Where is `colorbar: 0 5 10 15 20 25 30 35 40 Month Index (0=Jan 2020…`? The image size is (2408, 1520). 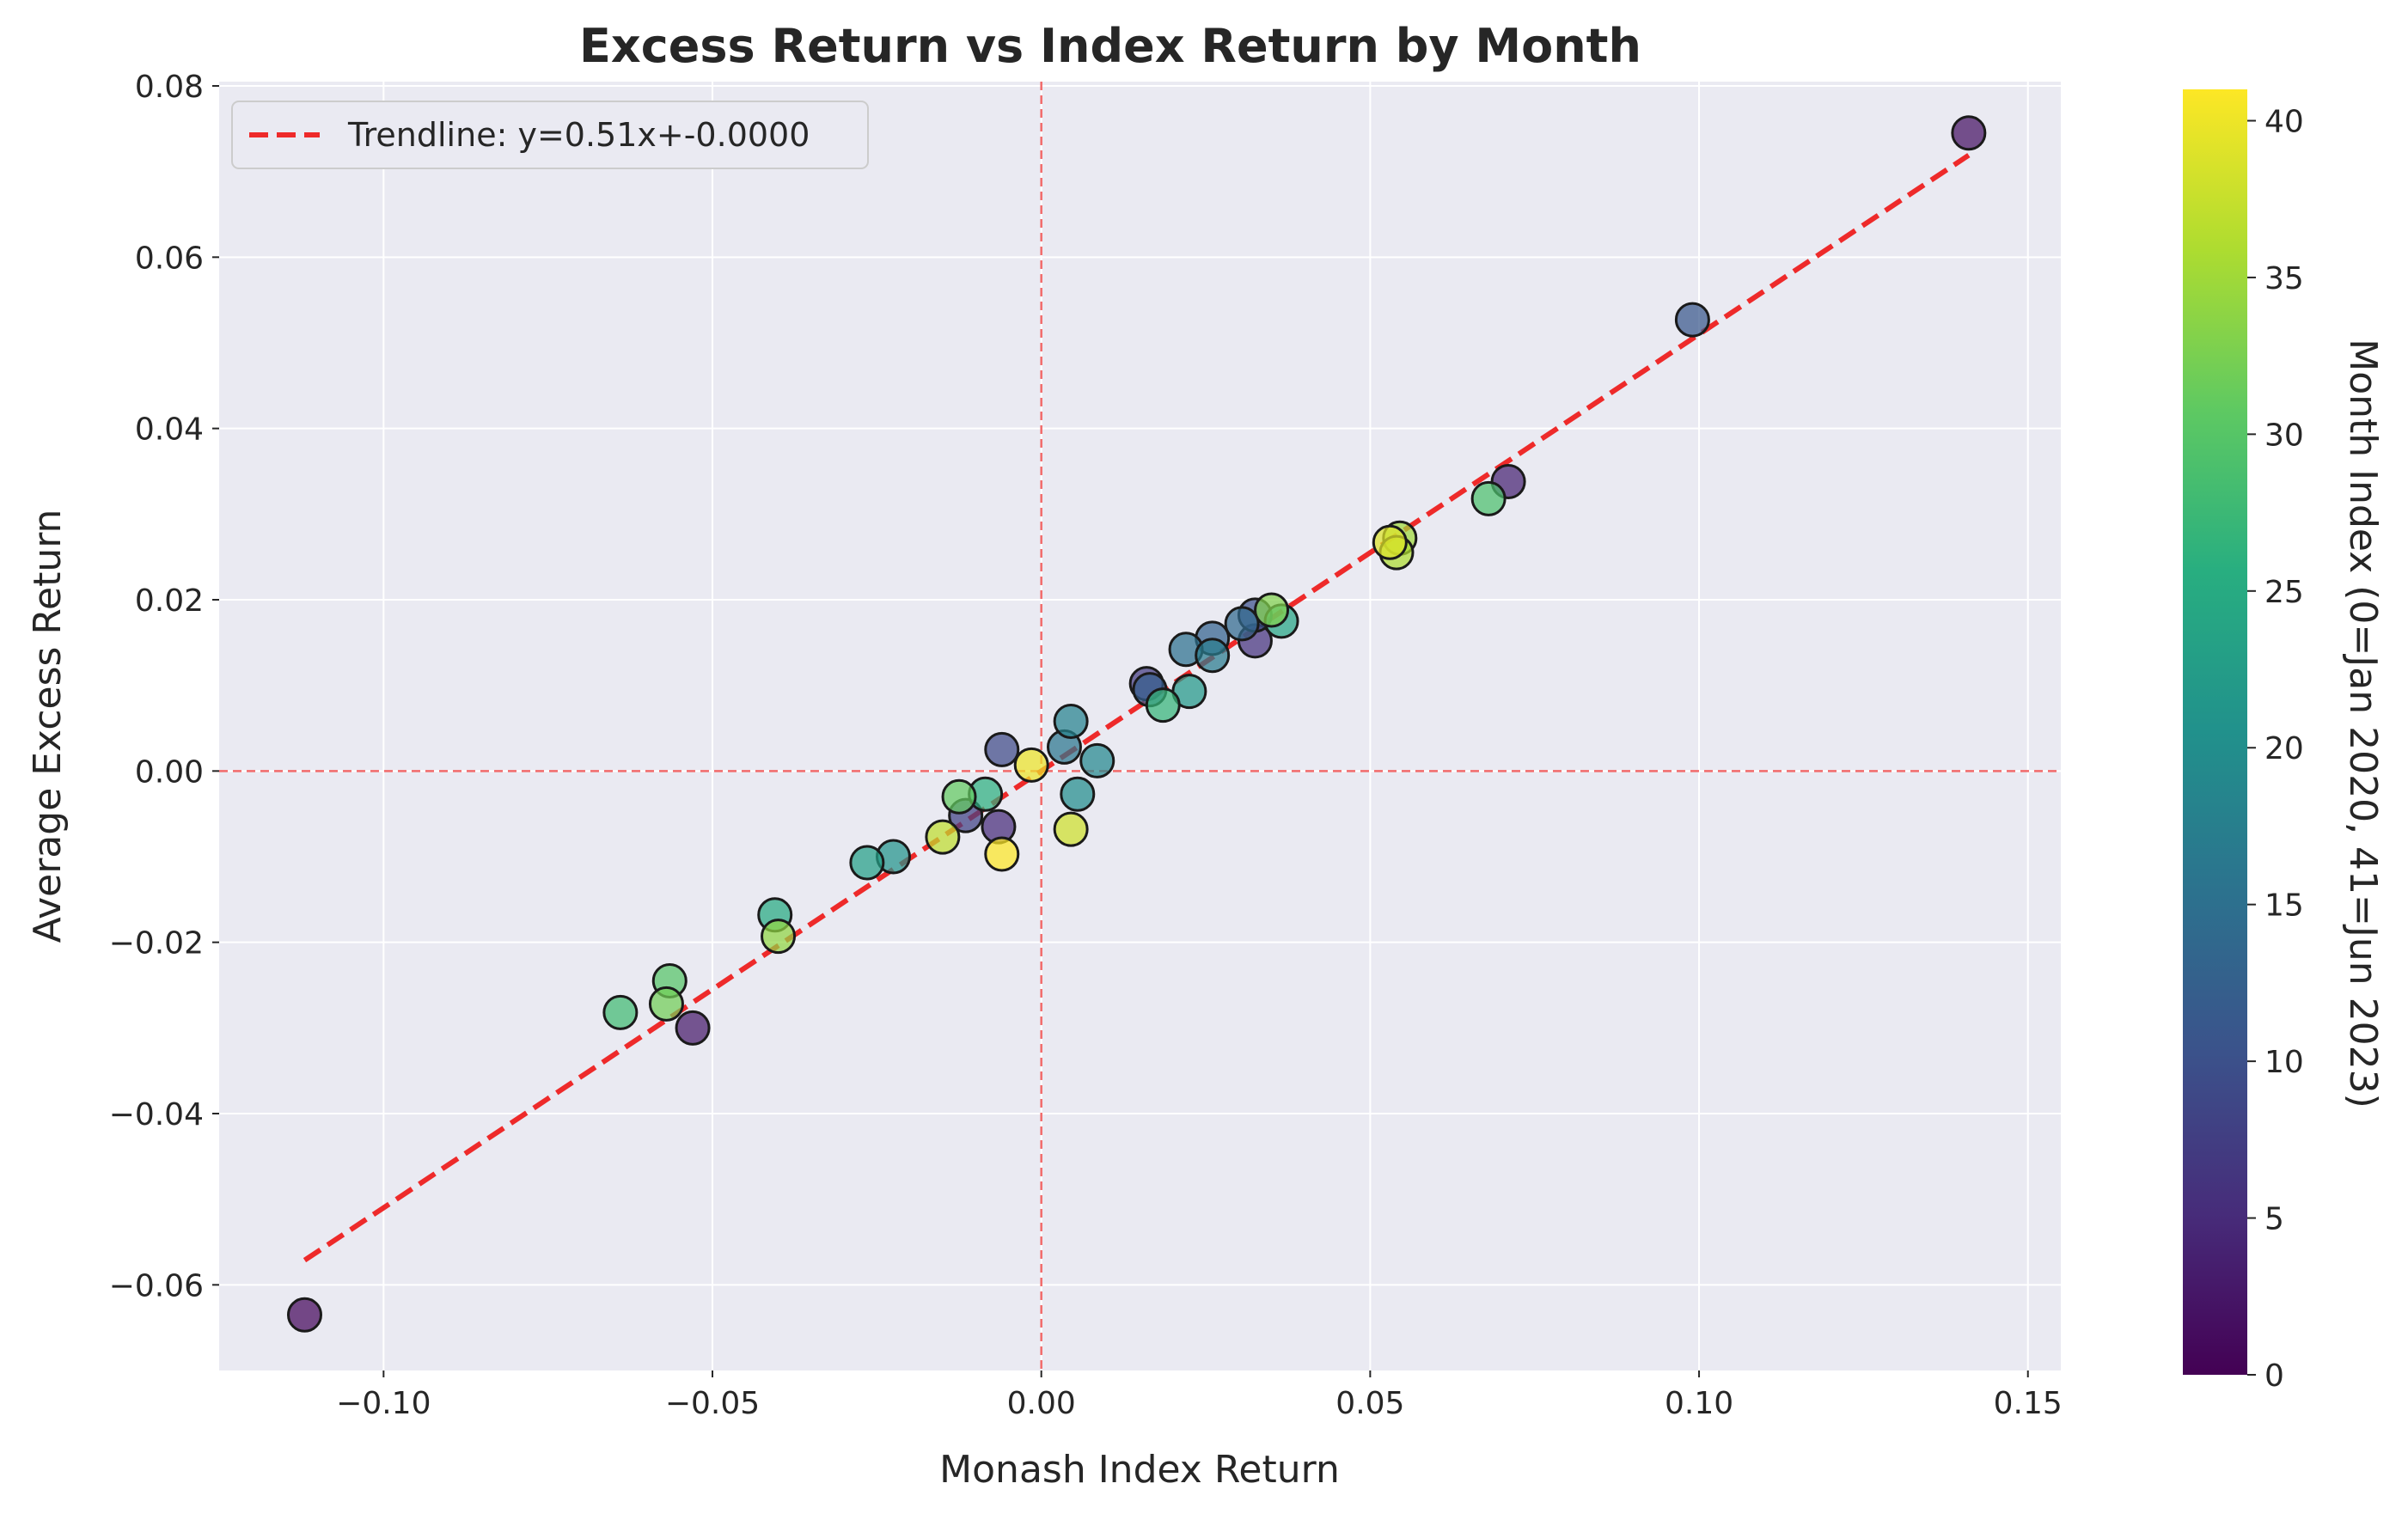 colorbar: 0 5 10 15 20 25 30 35 40 Month Index (0=Jan 2020… is located at coordinates (2284, 741).